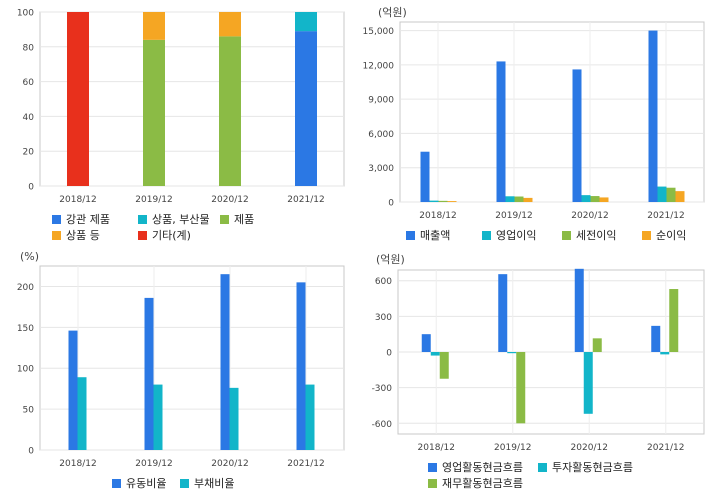  What do you see at coordinates (382, 389) in the screenshot?
I see `y-tick-label: -300` at bounding box center [382, 389].